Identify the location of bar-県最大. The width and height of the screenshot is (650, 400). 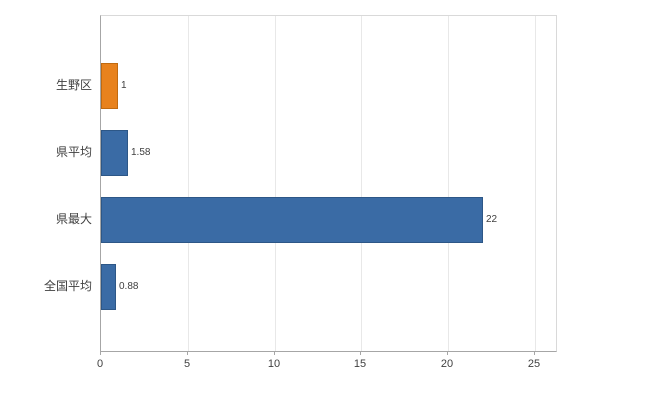
(292, 220).